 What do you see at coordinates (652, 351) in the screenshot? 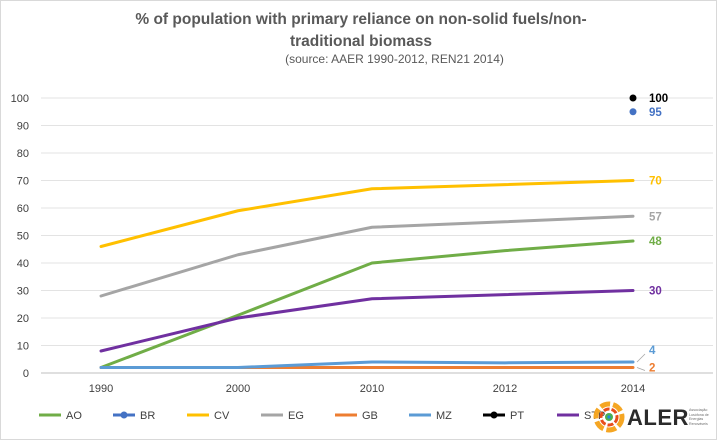
I see `data-label-mz: 4` at bounding box center [652, 351].